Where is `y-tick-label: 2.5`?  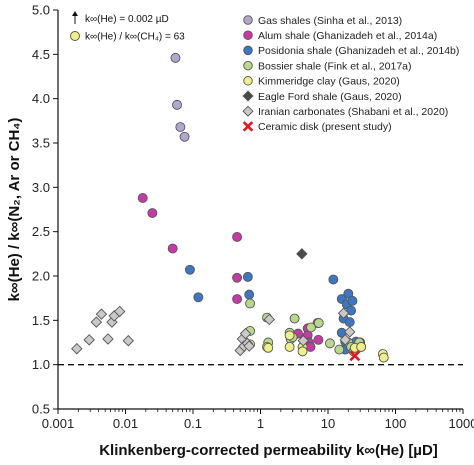 y-tick-label: 2.5 is located at coordinates (41, 231).